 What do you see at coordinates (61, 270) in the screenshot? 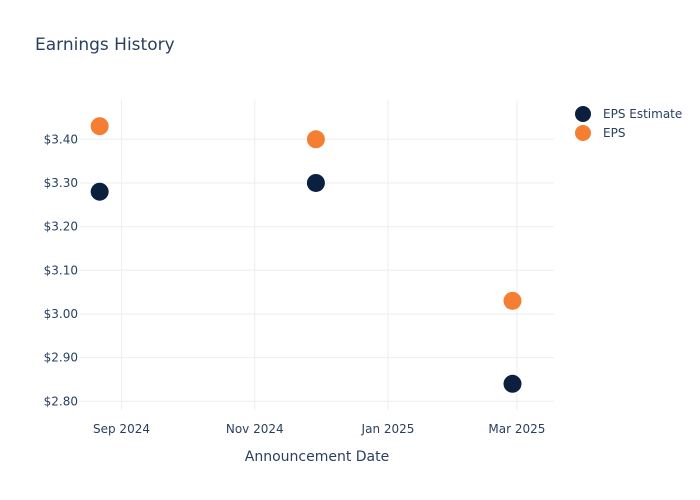
I see `y-tick-label: $3.10` at bounding box center [61, 270].